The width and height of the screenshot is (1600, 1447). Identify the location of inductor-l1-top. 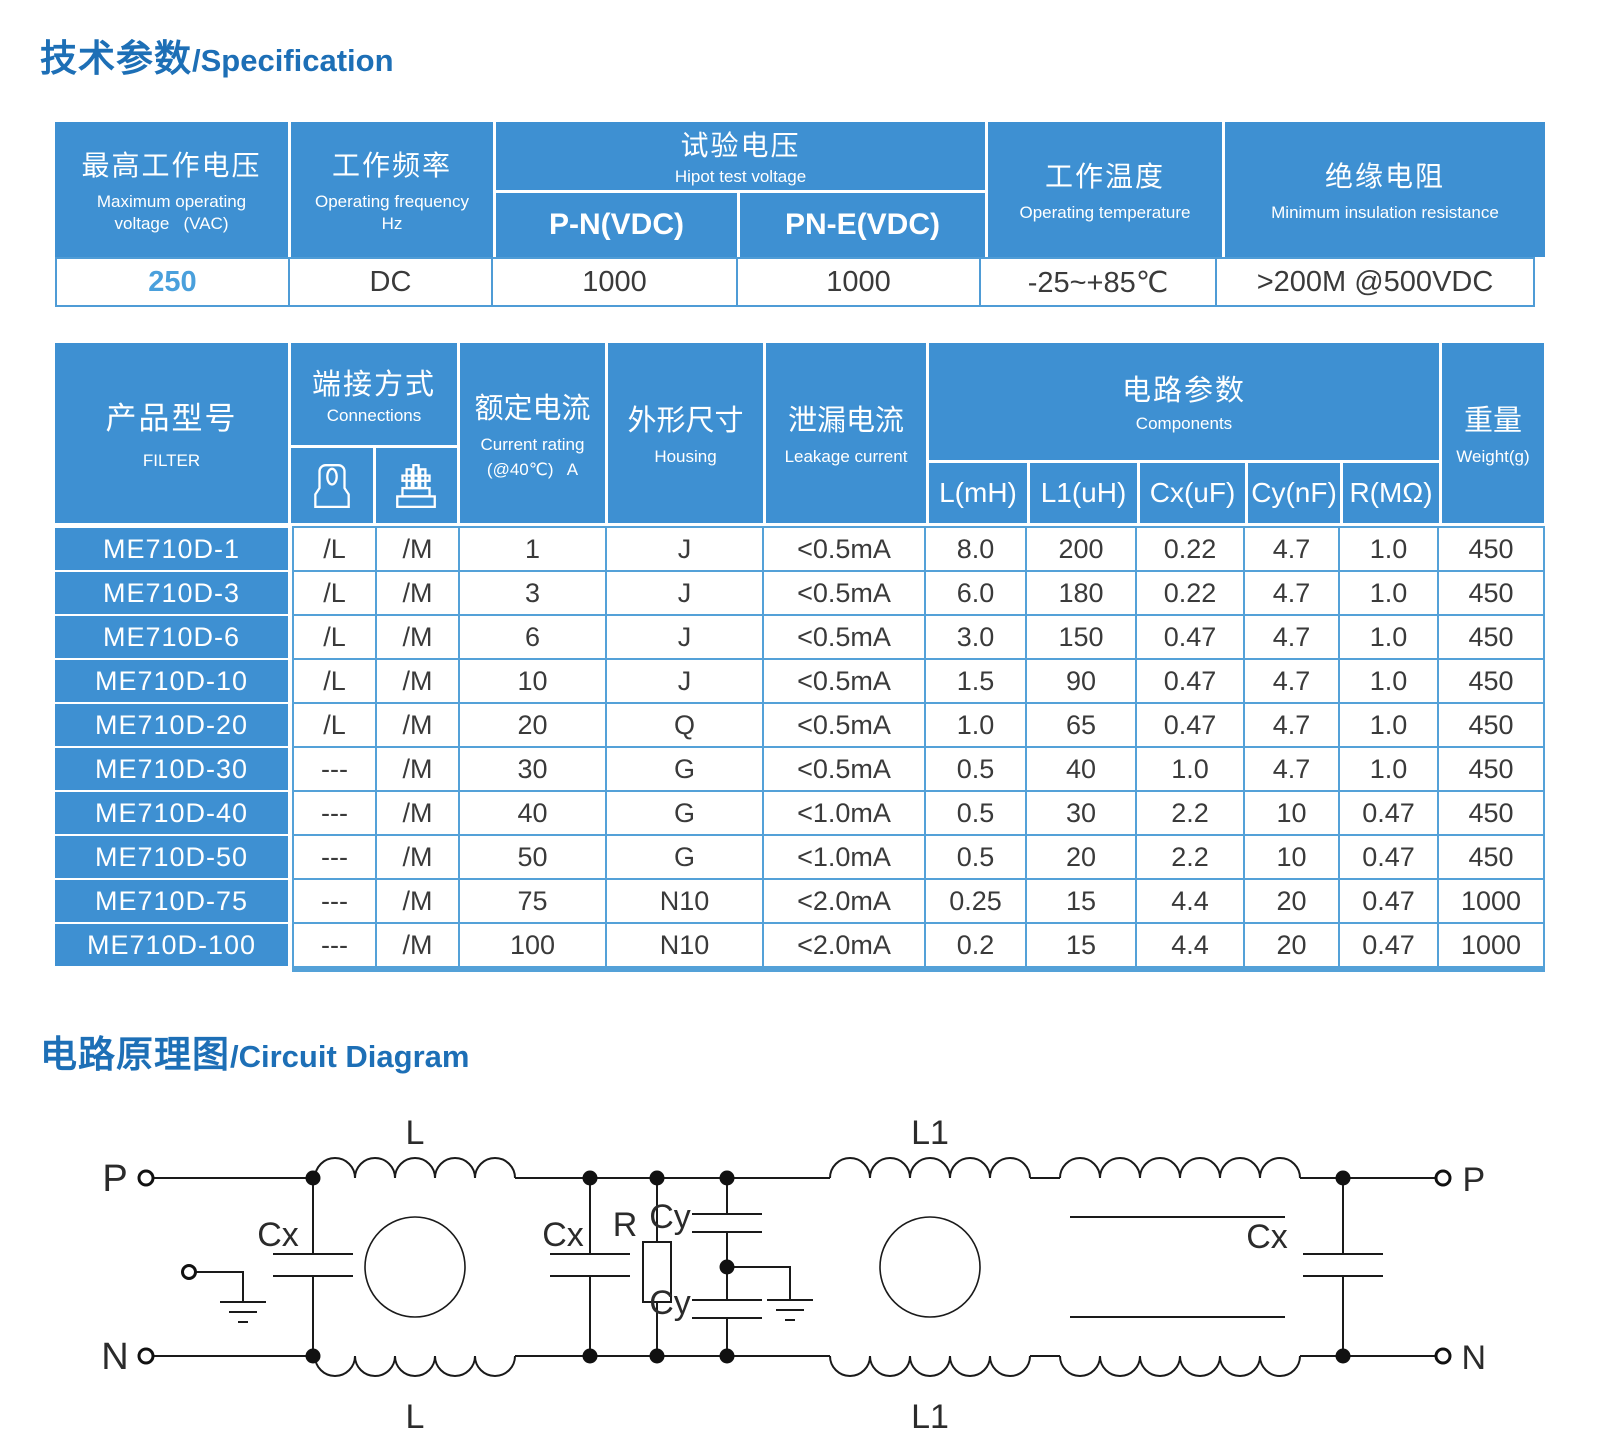
(930, 1168).